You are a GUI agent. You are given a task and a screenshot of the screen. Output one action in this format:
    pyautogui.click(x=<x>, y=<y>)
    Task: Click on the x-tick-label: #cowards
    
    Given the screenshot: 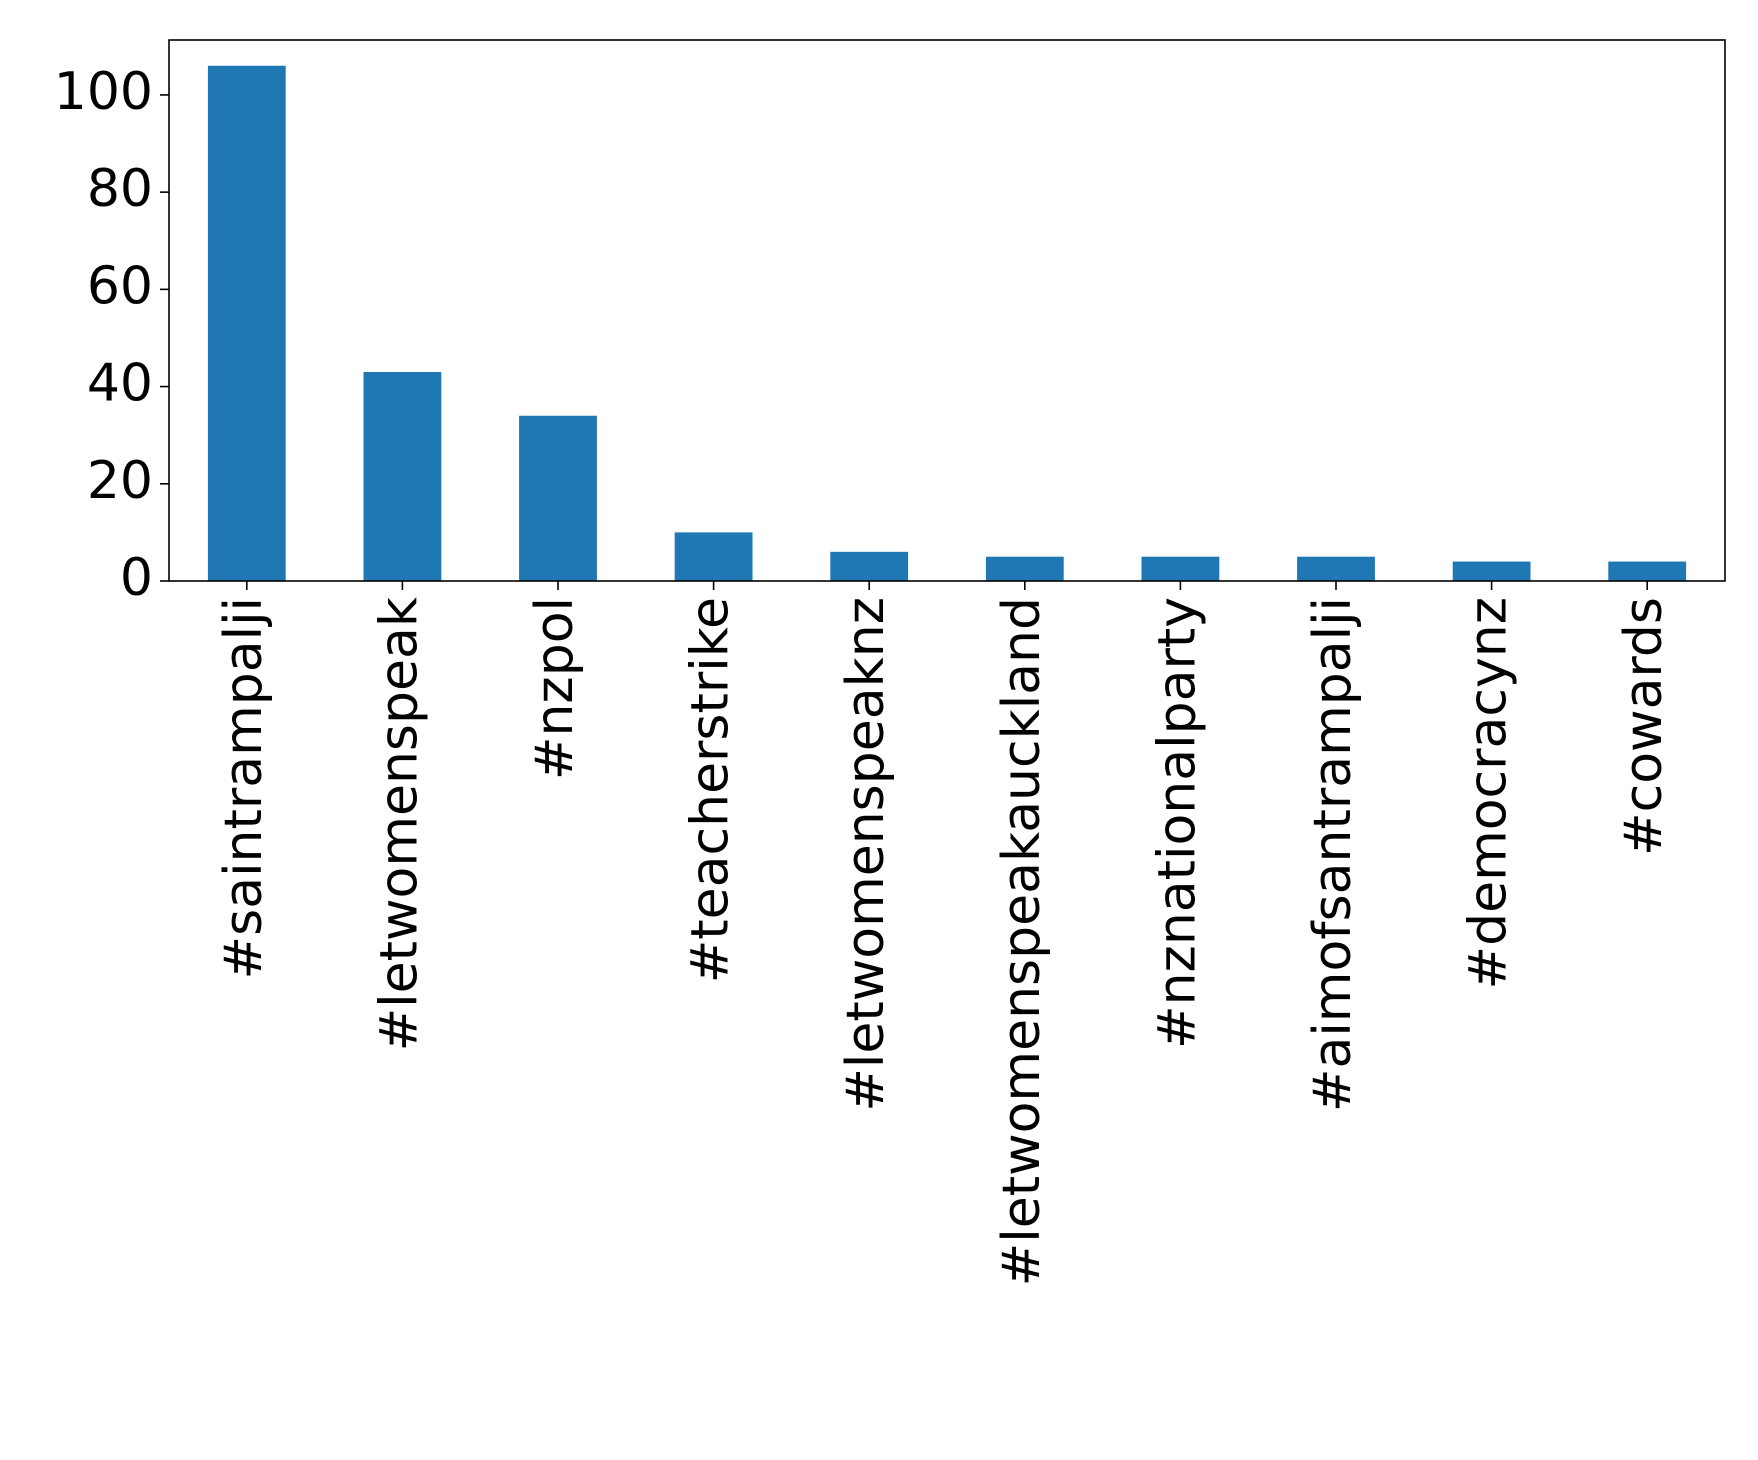 What is the action you would take?
    pyautogui.click(x=1644, y=726)
    